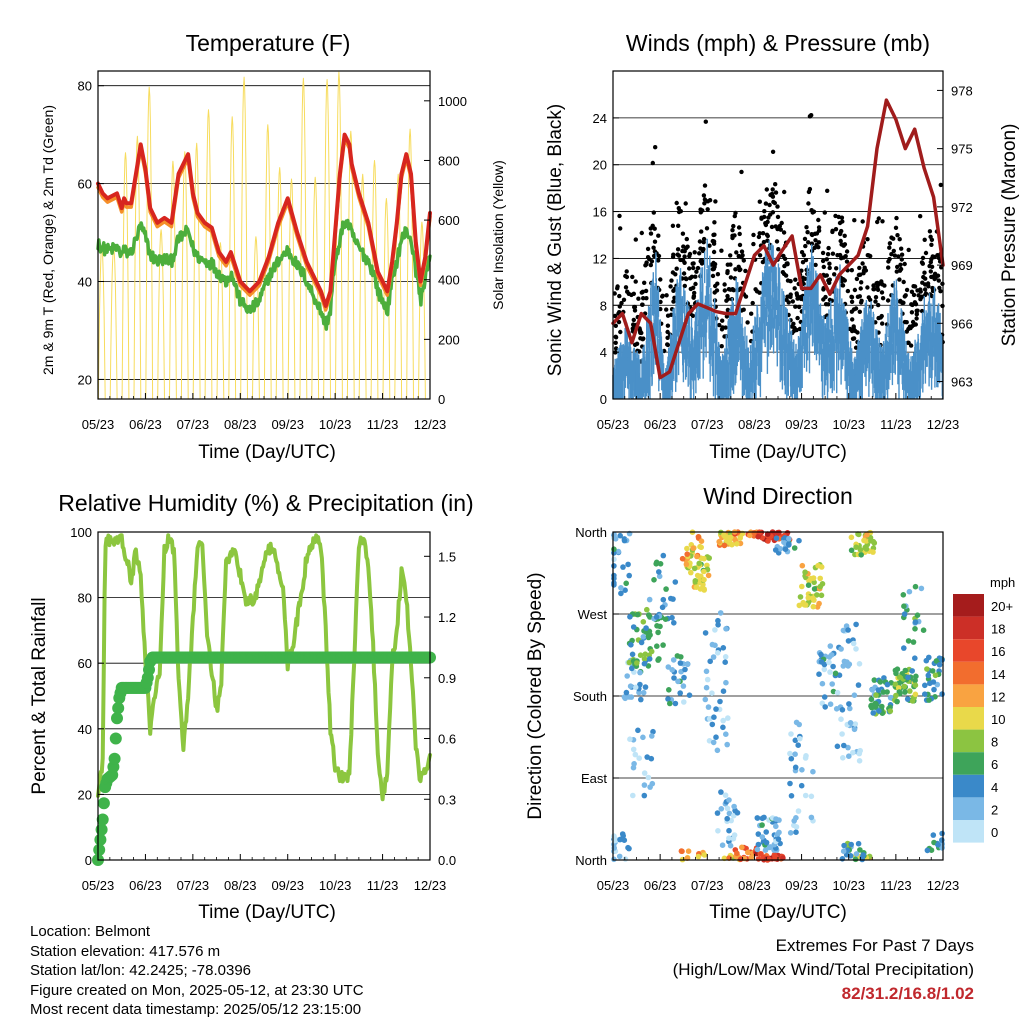 This screenshot has height=1024, width=1024. I want to click on winds-frame, so click(778, 235).